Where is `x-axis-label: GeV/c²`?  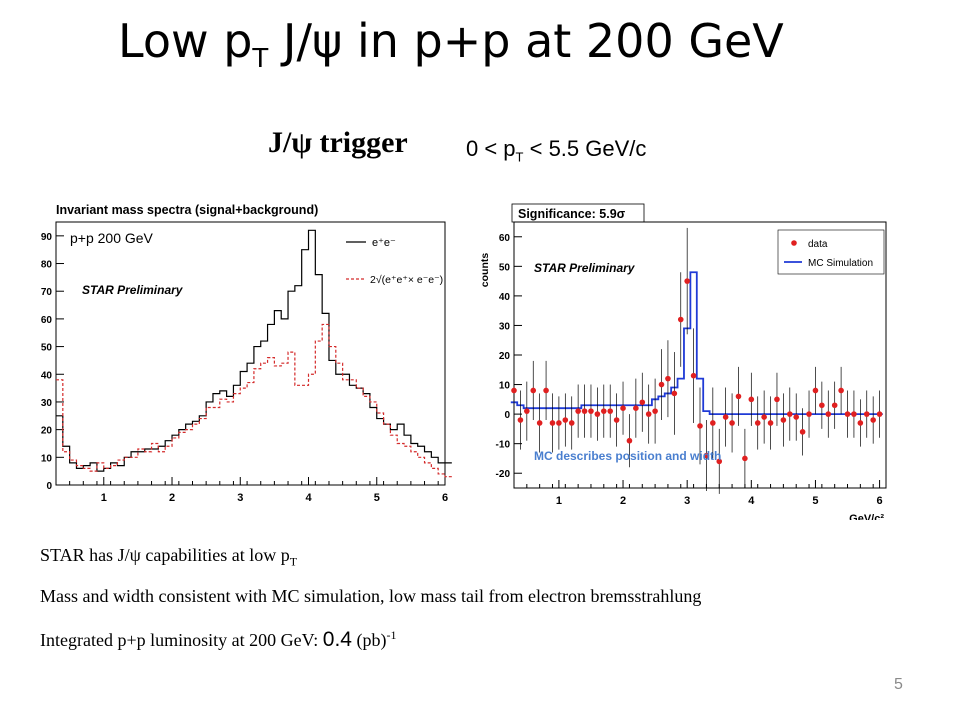
x-axis-label: GeV/c² is located at coordinates (866, 516).